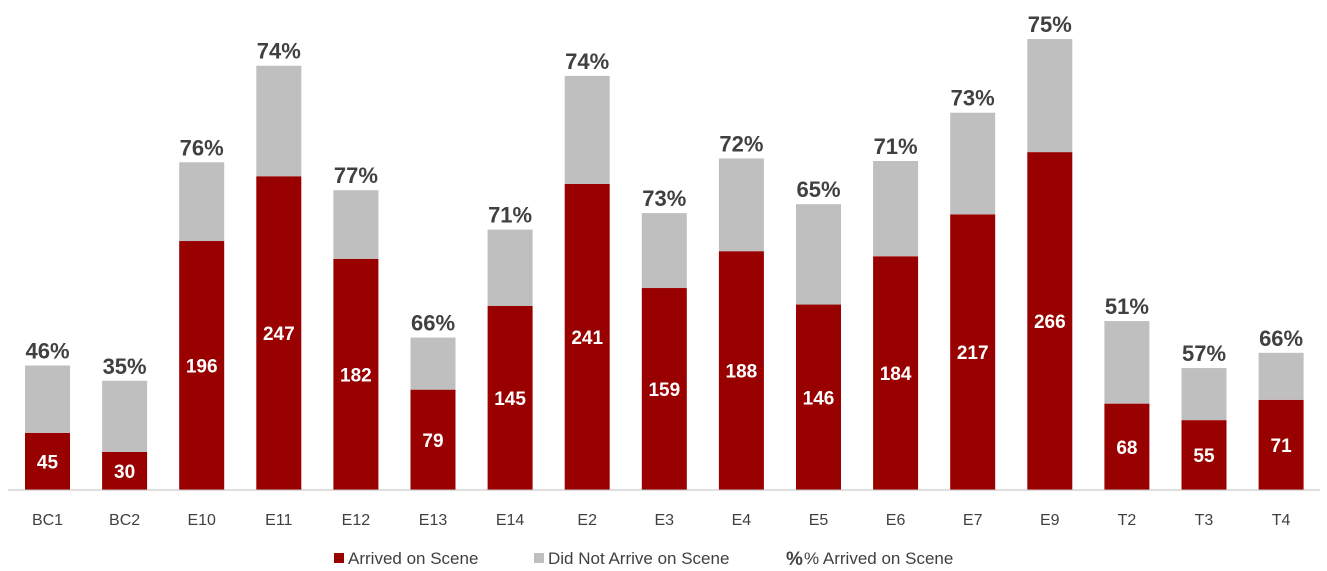 The height and width of the screenshot is (571, 1327). I want to click on bar-not-arrived-e6, so click(896, 209).